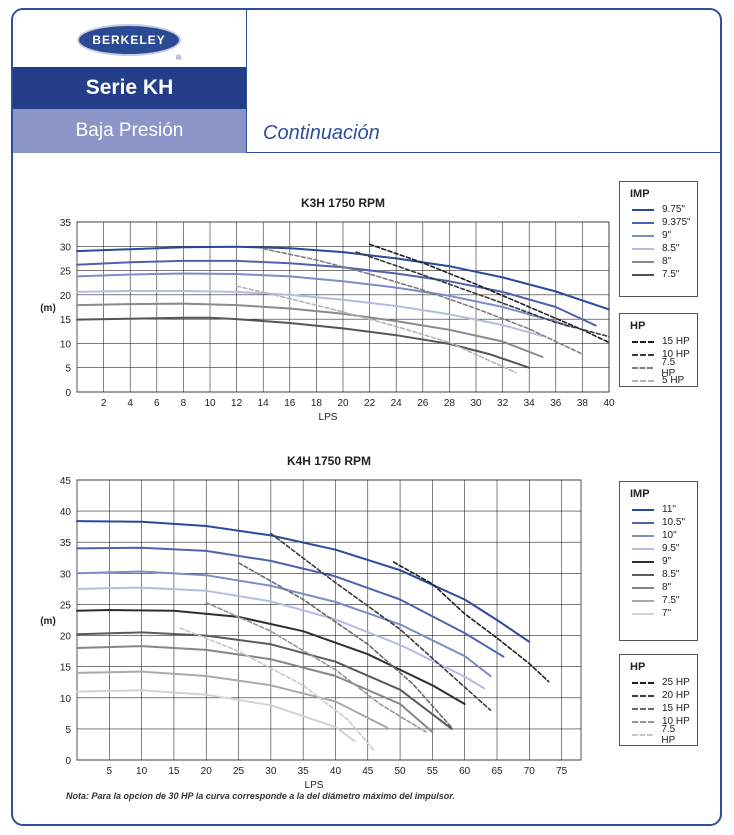 The height and width of the screenshot is (835, 734). What do you see at coordinates (321, 133) in the screenshot?
I see `continuation-label: Continuación` at bounding box center [321, 133].